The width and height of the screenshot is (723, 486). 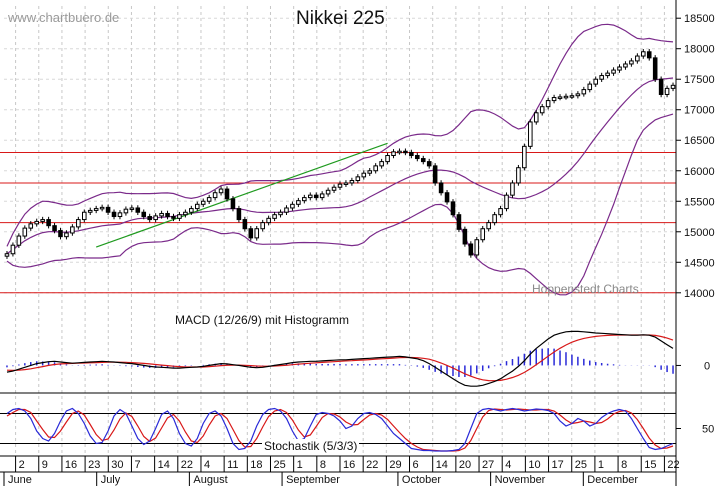 What do you see at coordinates (241, 195) in the screenshot?
I see `trend-line` at bounding box center [241, 195].